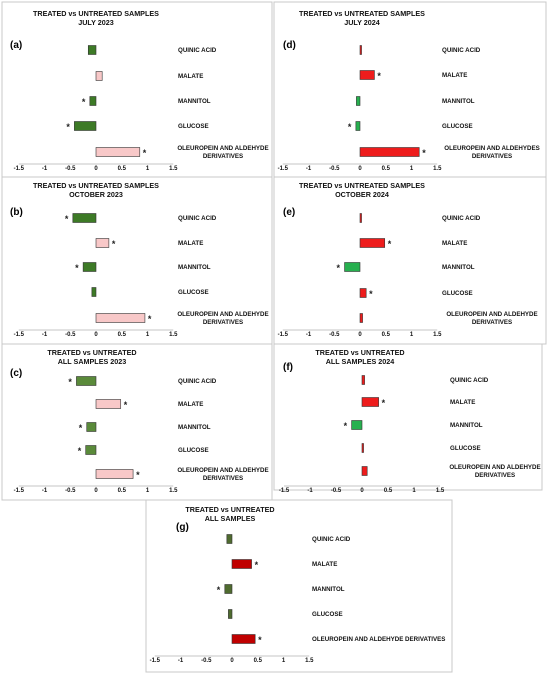 This screenshot has height=675, width=550. What do you see at coordinates (457, 293) in the screenshot?
I see `category-label: GLUCOSE` at bounding box center [457, 293].